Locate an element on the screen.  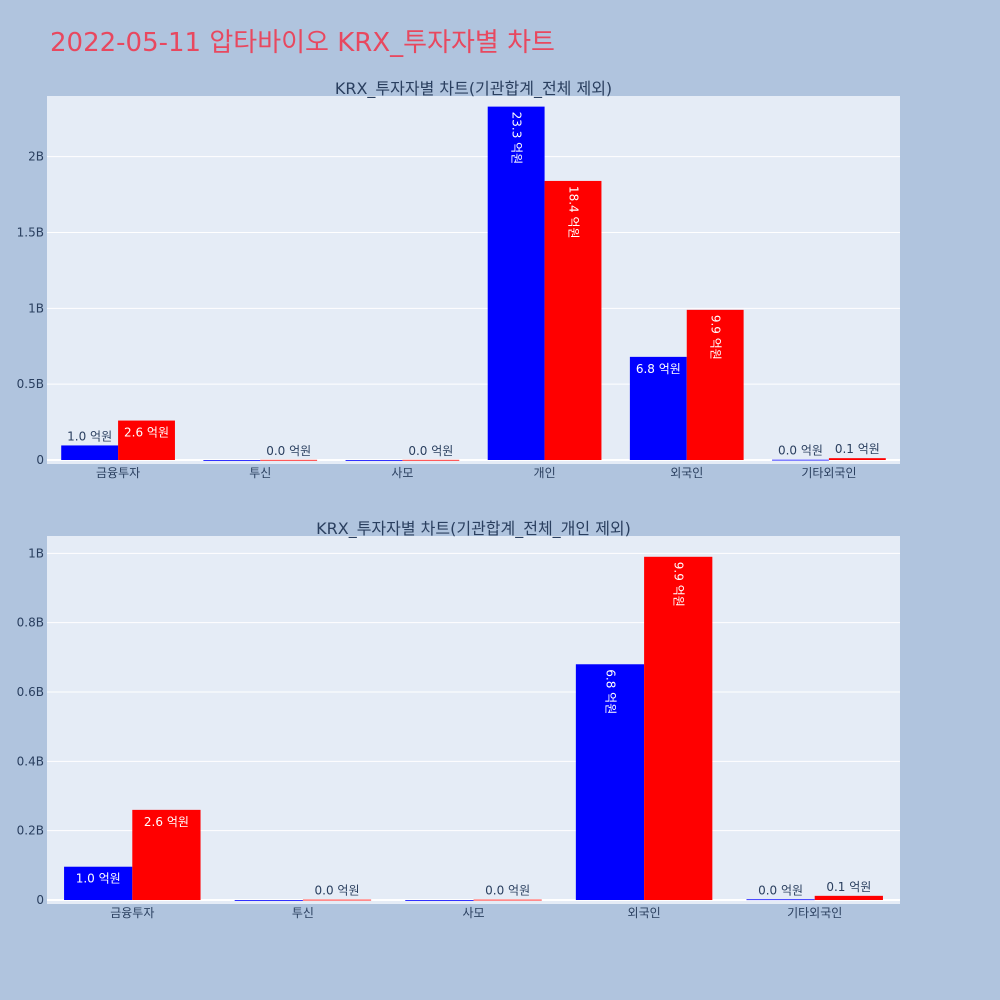
page-title: 2022-05-11 압타바이오 KRX_투자자별 차트 is located at coordinates (302, 43).